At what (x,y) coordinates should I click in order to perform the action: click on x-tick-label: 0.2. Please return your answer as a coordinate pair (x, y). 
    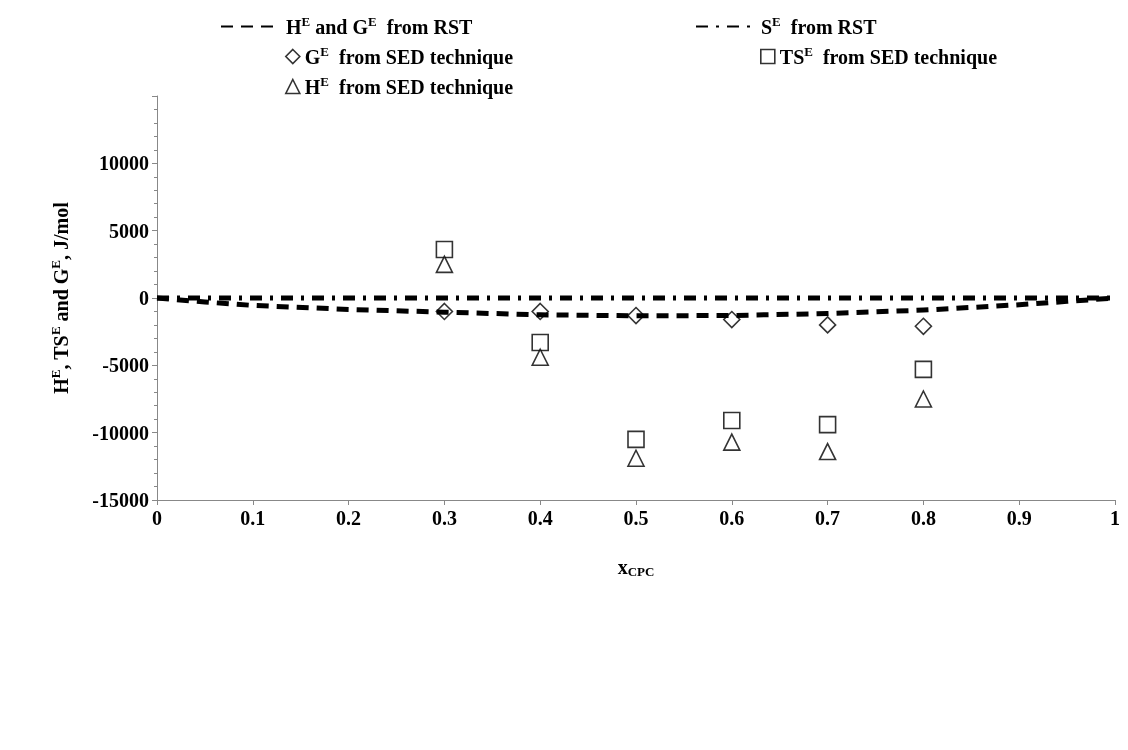
    Looking at the image, I should click on (349, 518).